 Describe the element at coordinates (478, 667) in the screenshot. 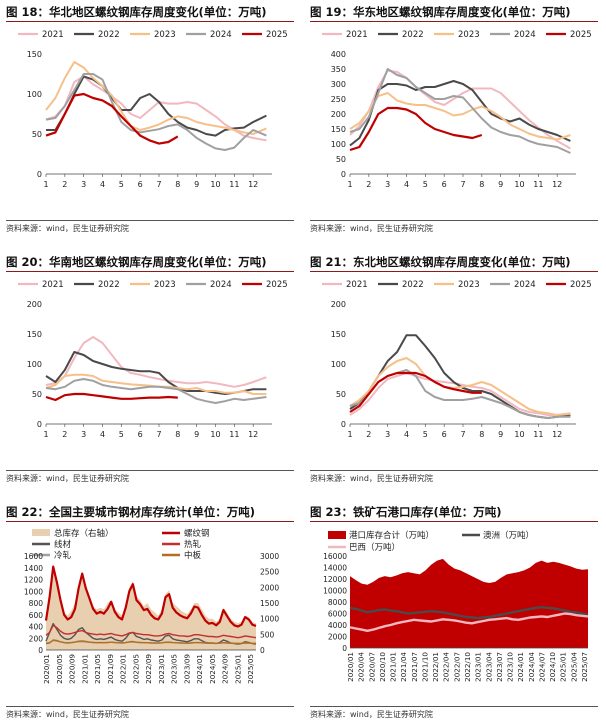

I see `x-tick-label: 2023/01` at that location.